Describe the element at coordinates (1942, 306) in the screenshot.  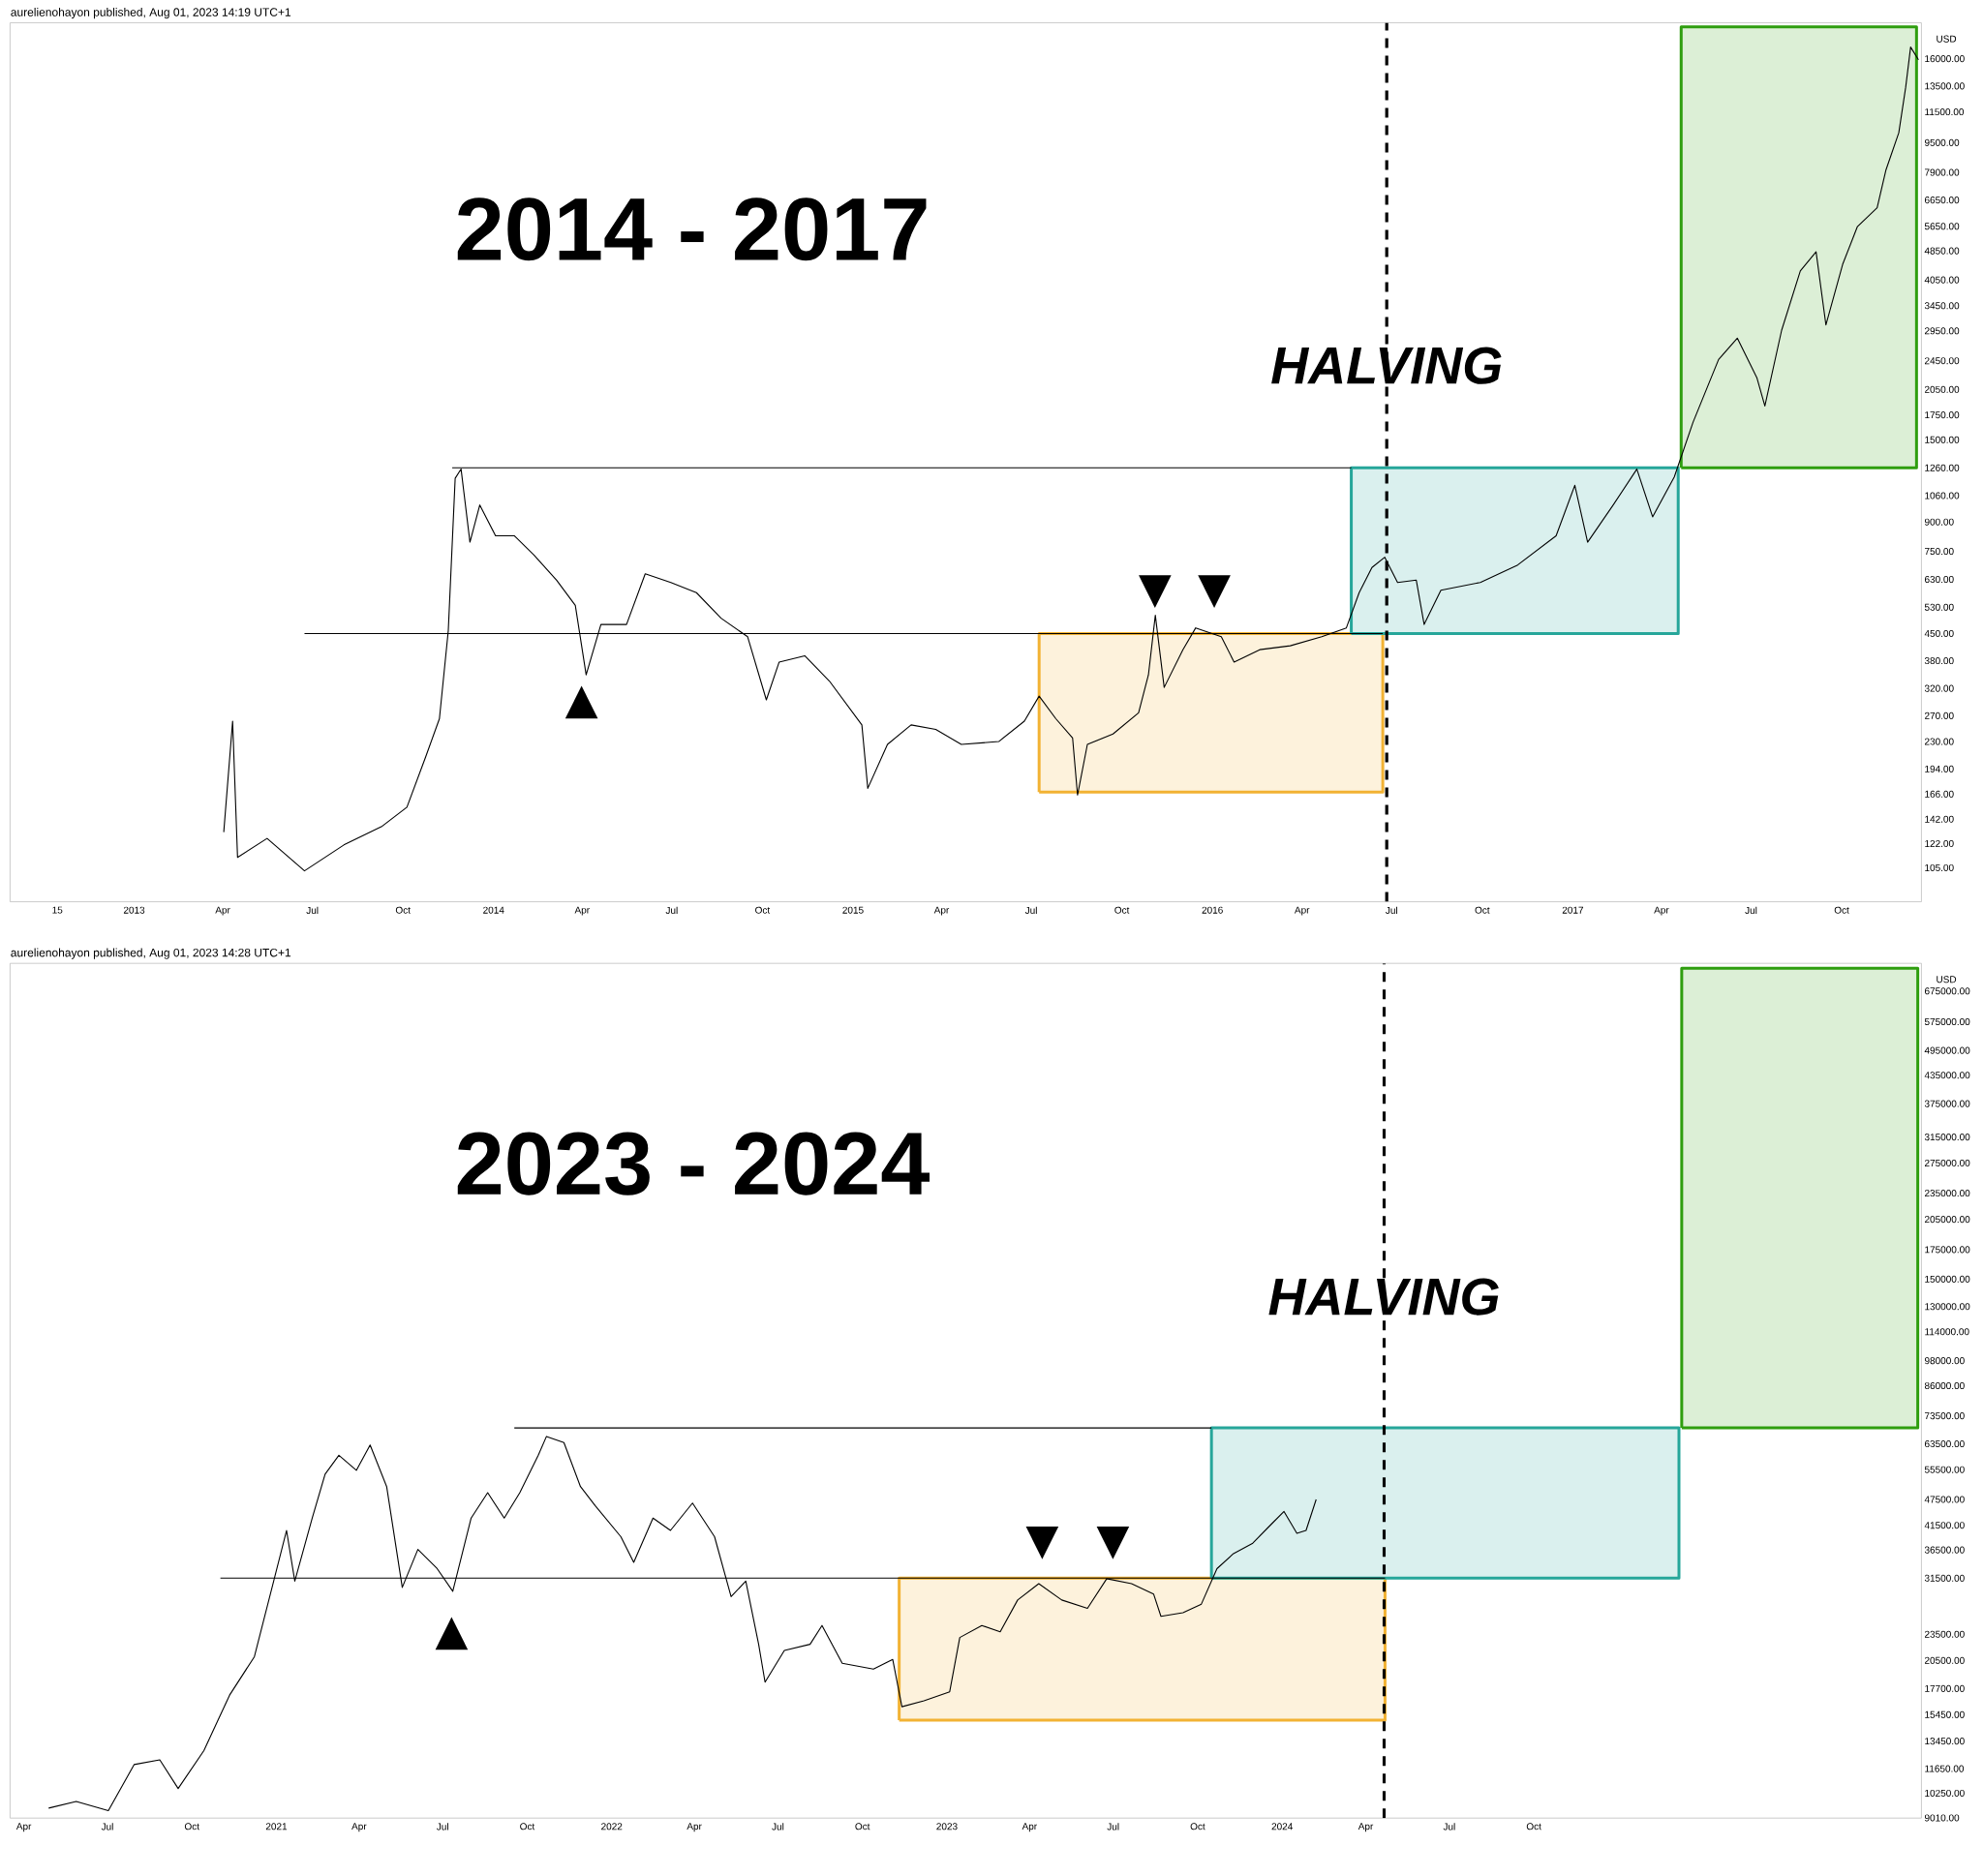
I see `y-tick-label: 3450.00` at that location.